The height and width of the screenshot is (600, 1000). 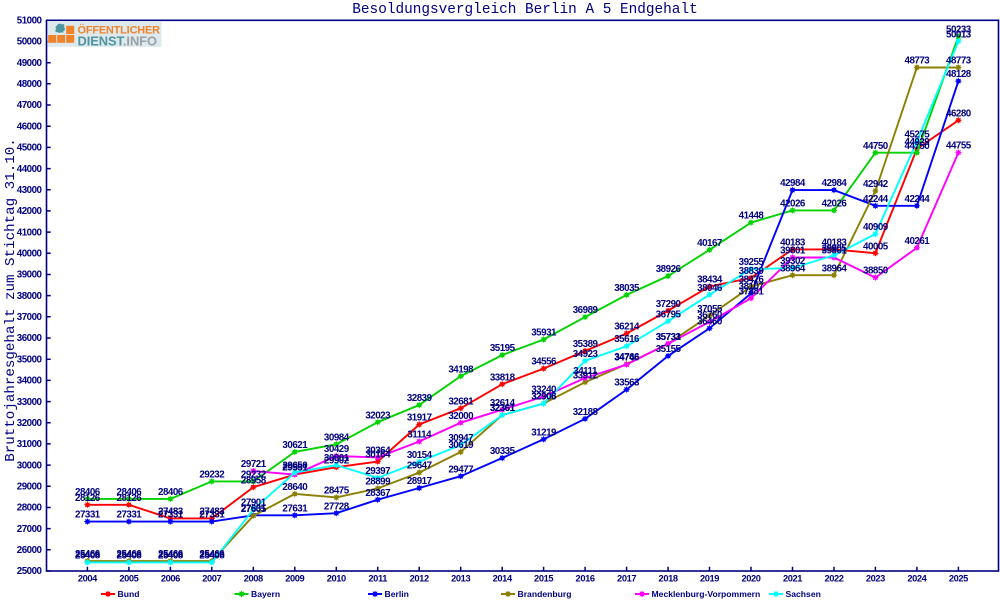 I want to click on svg-text: 27631, so click(x=295, y=508).